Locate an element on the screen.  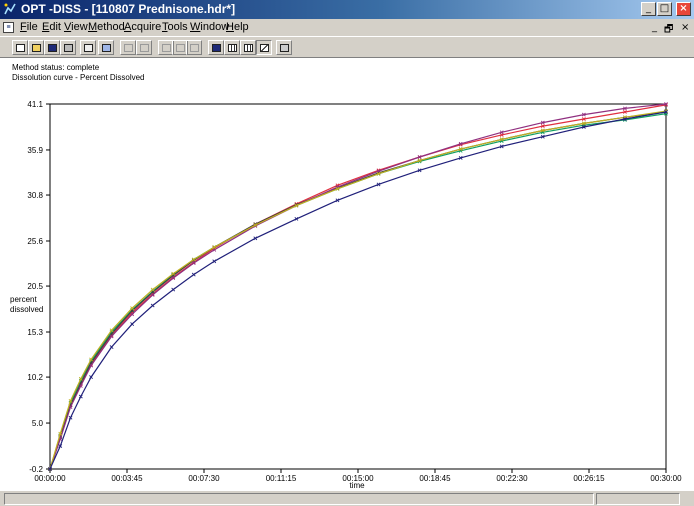
run-icon is located at coordinates (128, 48).